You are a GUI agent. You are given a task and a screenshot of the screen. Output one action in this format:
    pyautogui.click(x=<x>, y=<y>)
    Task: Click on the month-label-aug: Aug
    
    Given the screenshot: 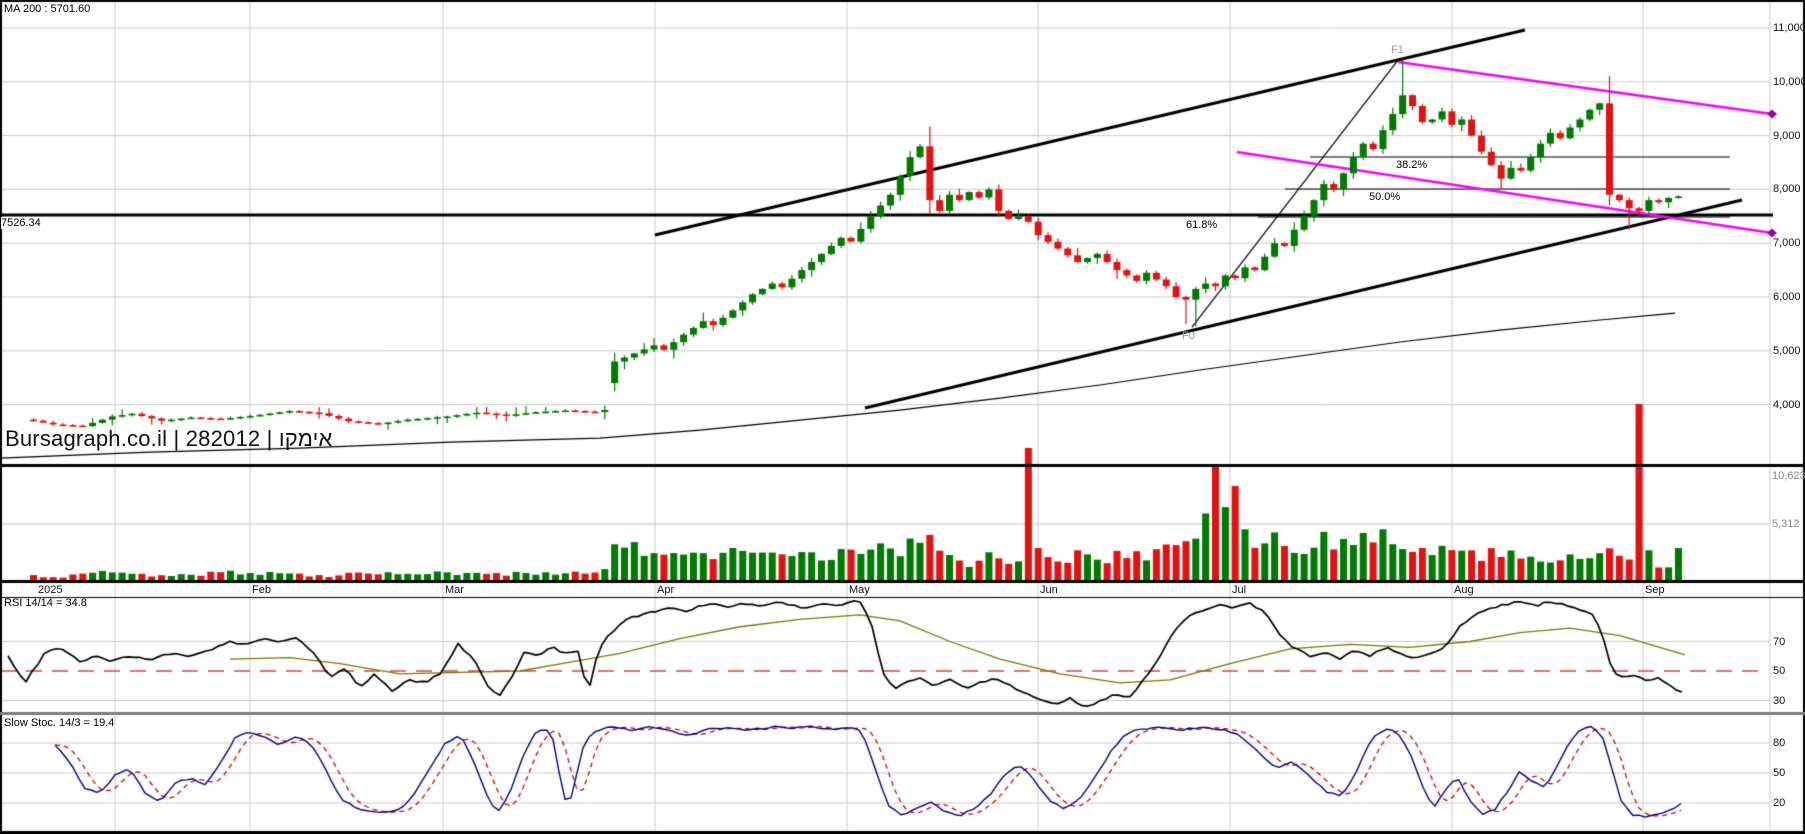 What is the action you would take?
    pyautogui.click(x=1464, y=590)
    